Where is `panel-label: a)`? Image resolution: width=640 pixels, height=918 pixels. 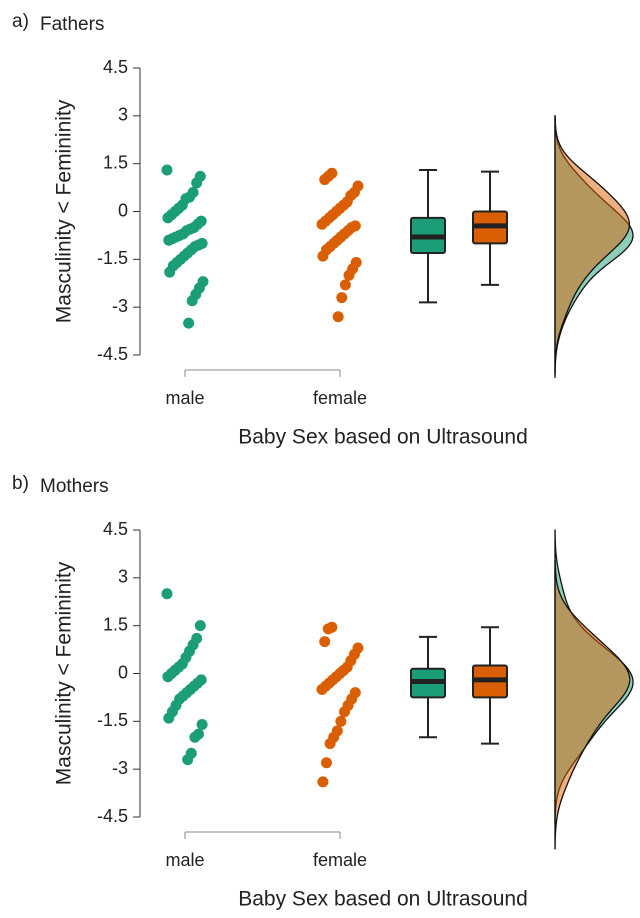
panel-label: a) is located at coordinates (20, 21).